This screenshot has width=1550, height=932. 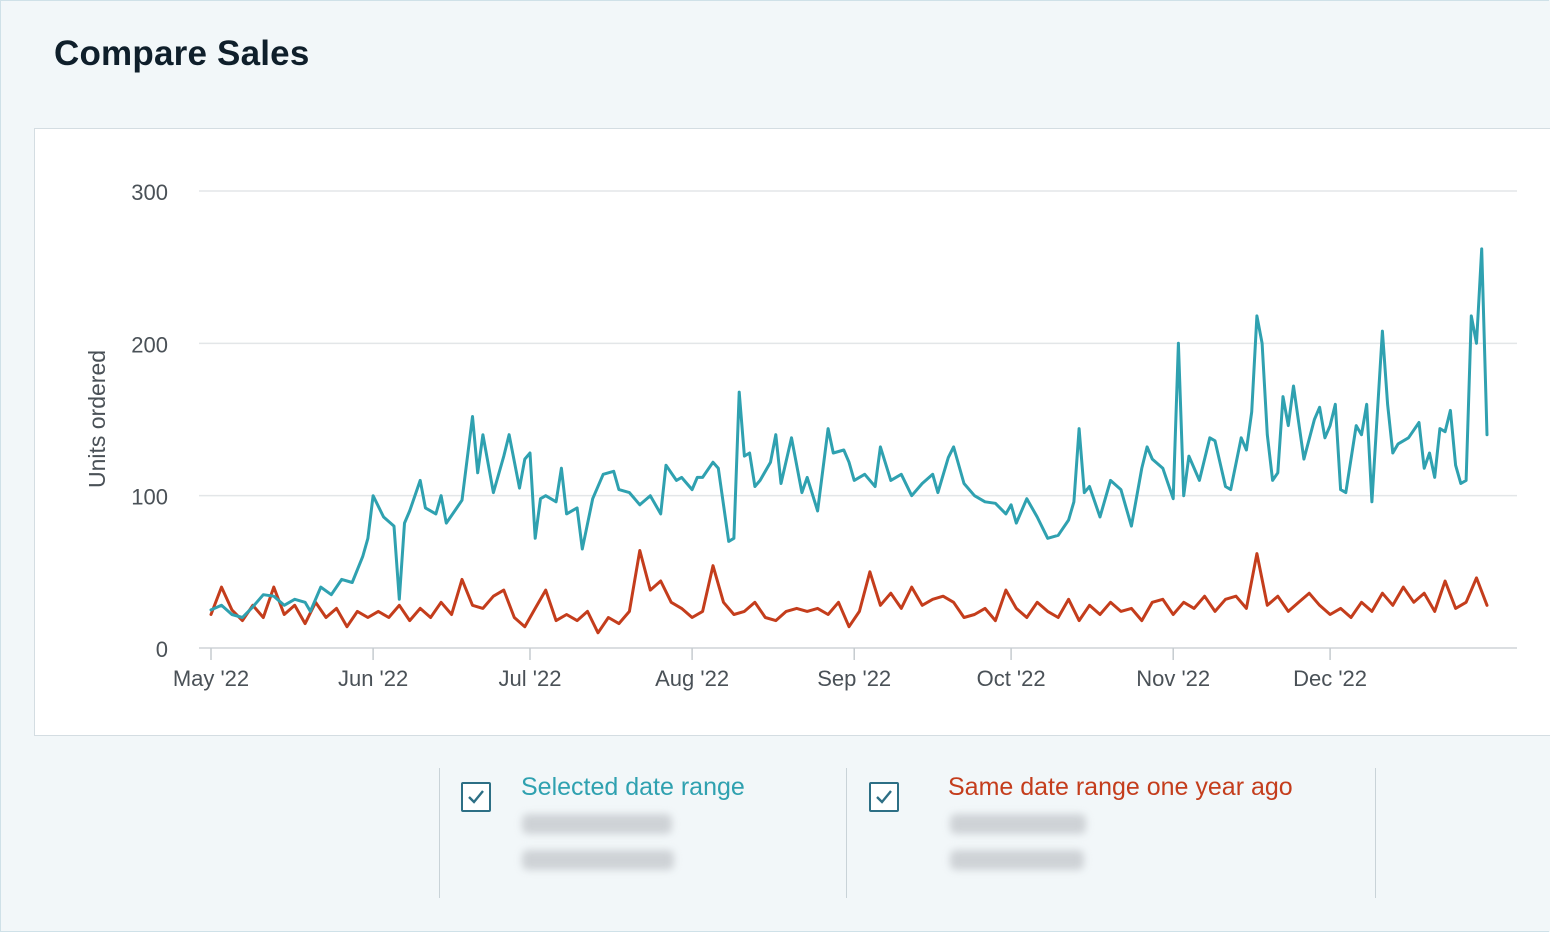 I want to click on y-tick-label: 200, so click(x=149, y=344).